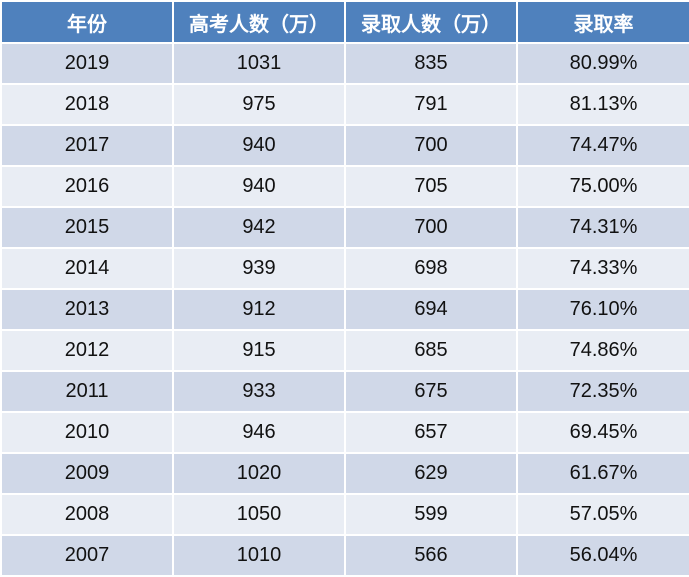 The image size is (689, 577). What do you see at coordinates (87, 268) in the screenshot?
I see `cell-year: 2014` at bounding box center [87, 268].